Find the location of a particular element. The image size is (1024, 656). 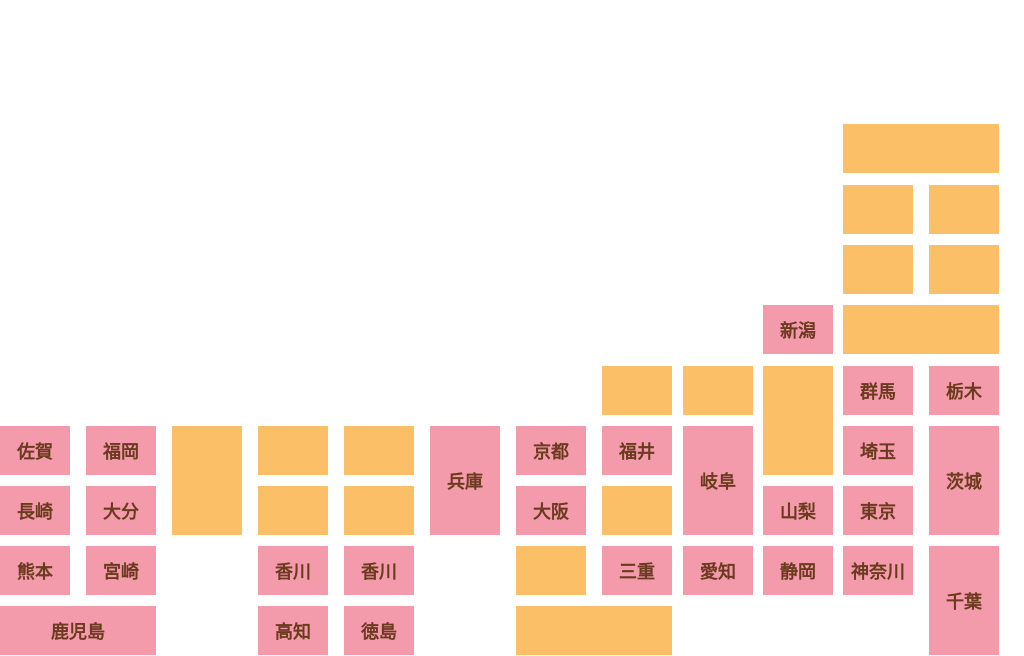

prefecture-tile: 茨城 is located at coordinates (964, 480).